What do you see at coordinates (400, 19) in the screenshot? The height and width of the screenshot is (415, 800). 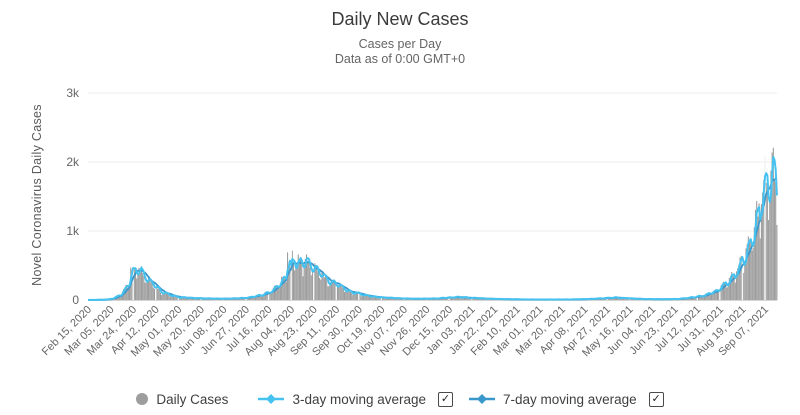 I see `page-title: Daily New Cases` at bounding box center [400, 19].